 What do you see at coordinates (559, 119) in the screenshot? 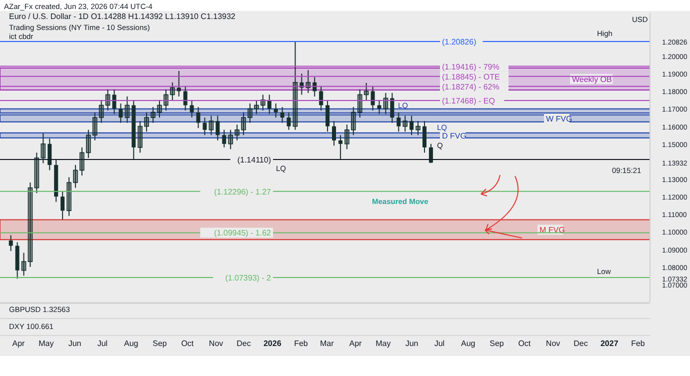
I see `band-label: W FVG` at bounding box center [559, 119].